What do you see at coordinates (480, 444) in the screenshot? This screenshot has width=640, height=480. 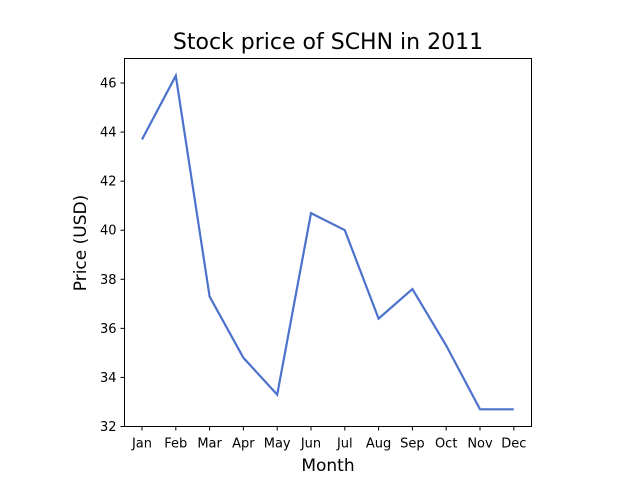 I see `x-tick-label: Nov` at bounding box center [480, 444].